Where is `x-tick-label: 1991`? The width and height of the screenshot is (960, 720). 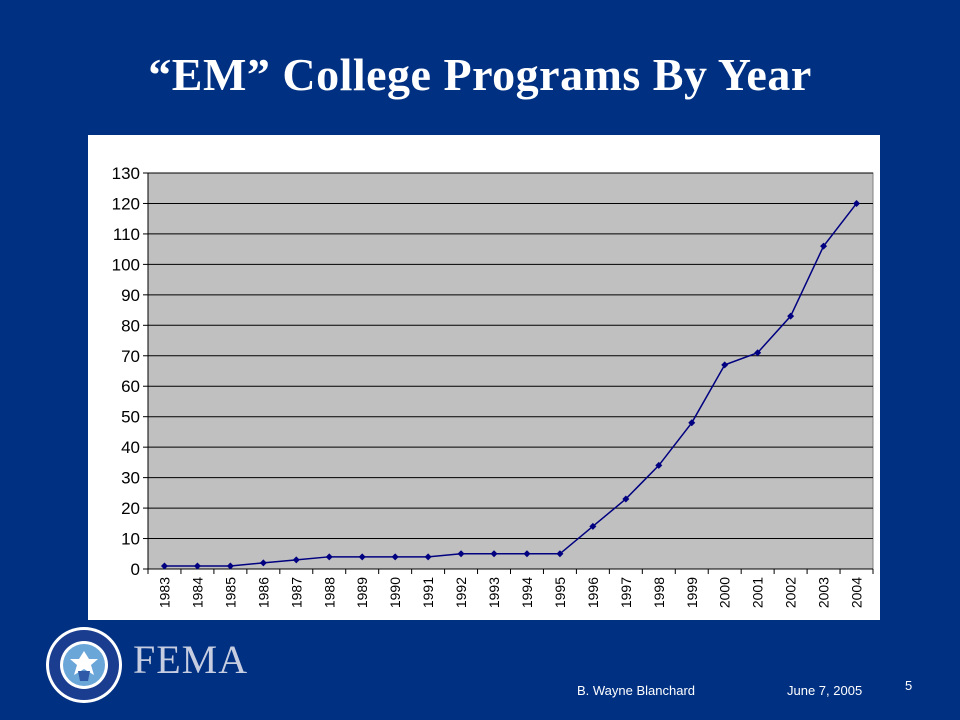 x-tick-label: 1991 is located at coordinates (428, 592).